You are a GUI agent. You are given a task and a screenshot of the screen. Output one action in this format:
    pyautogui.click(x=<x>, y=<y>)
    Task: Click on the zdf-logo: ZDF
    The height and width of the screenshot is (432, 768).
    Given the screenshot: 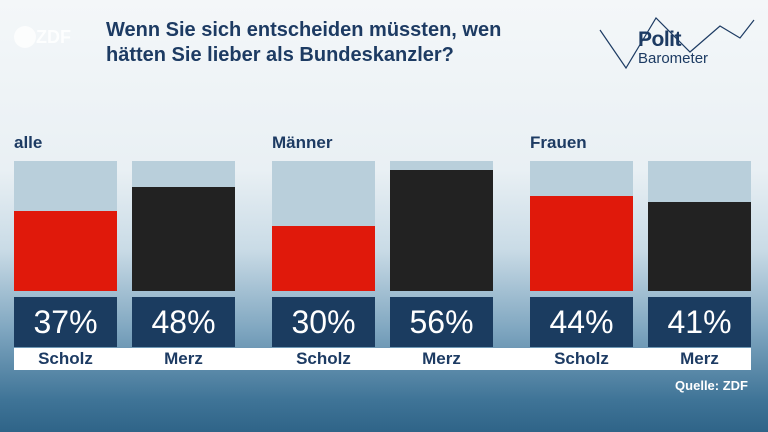 What is the action you would take?
    pyautogui.click(x=46, y=38)
    